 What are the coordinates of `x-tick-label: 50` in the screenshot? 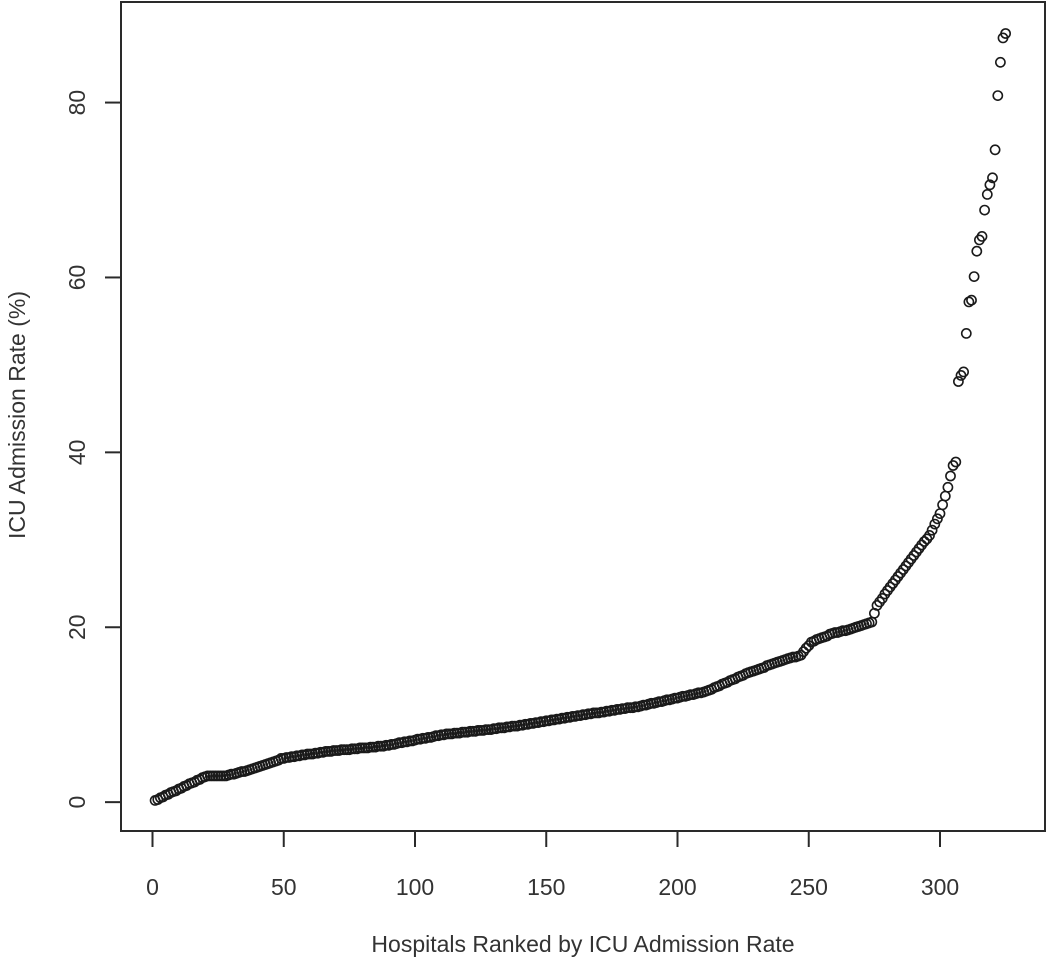 It's located at (284, 887).